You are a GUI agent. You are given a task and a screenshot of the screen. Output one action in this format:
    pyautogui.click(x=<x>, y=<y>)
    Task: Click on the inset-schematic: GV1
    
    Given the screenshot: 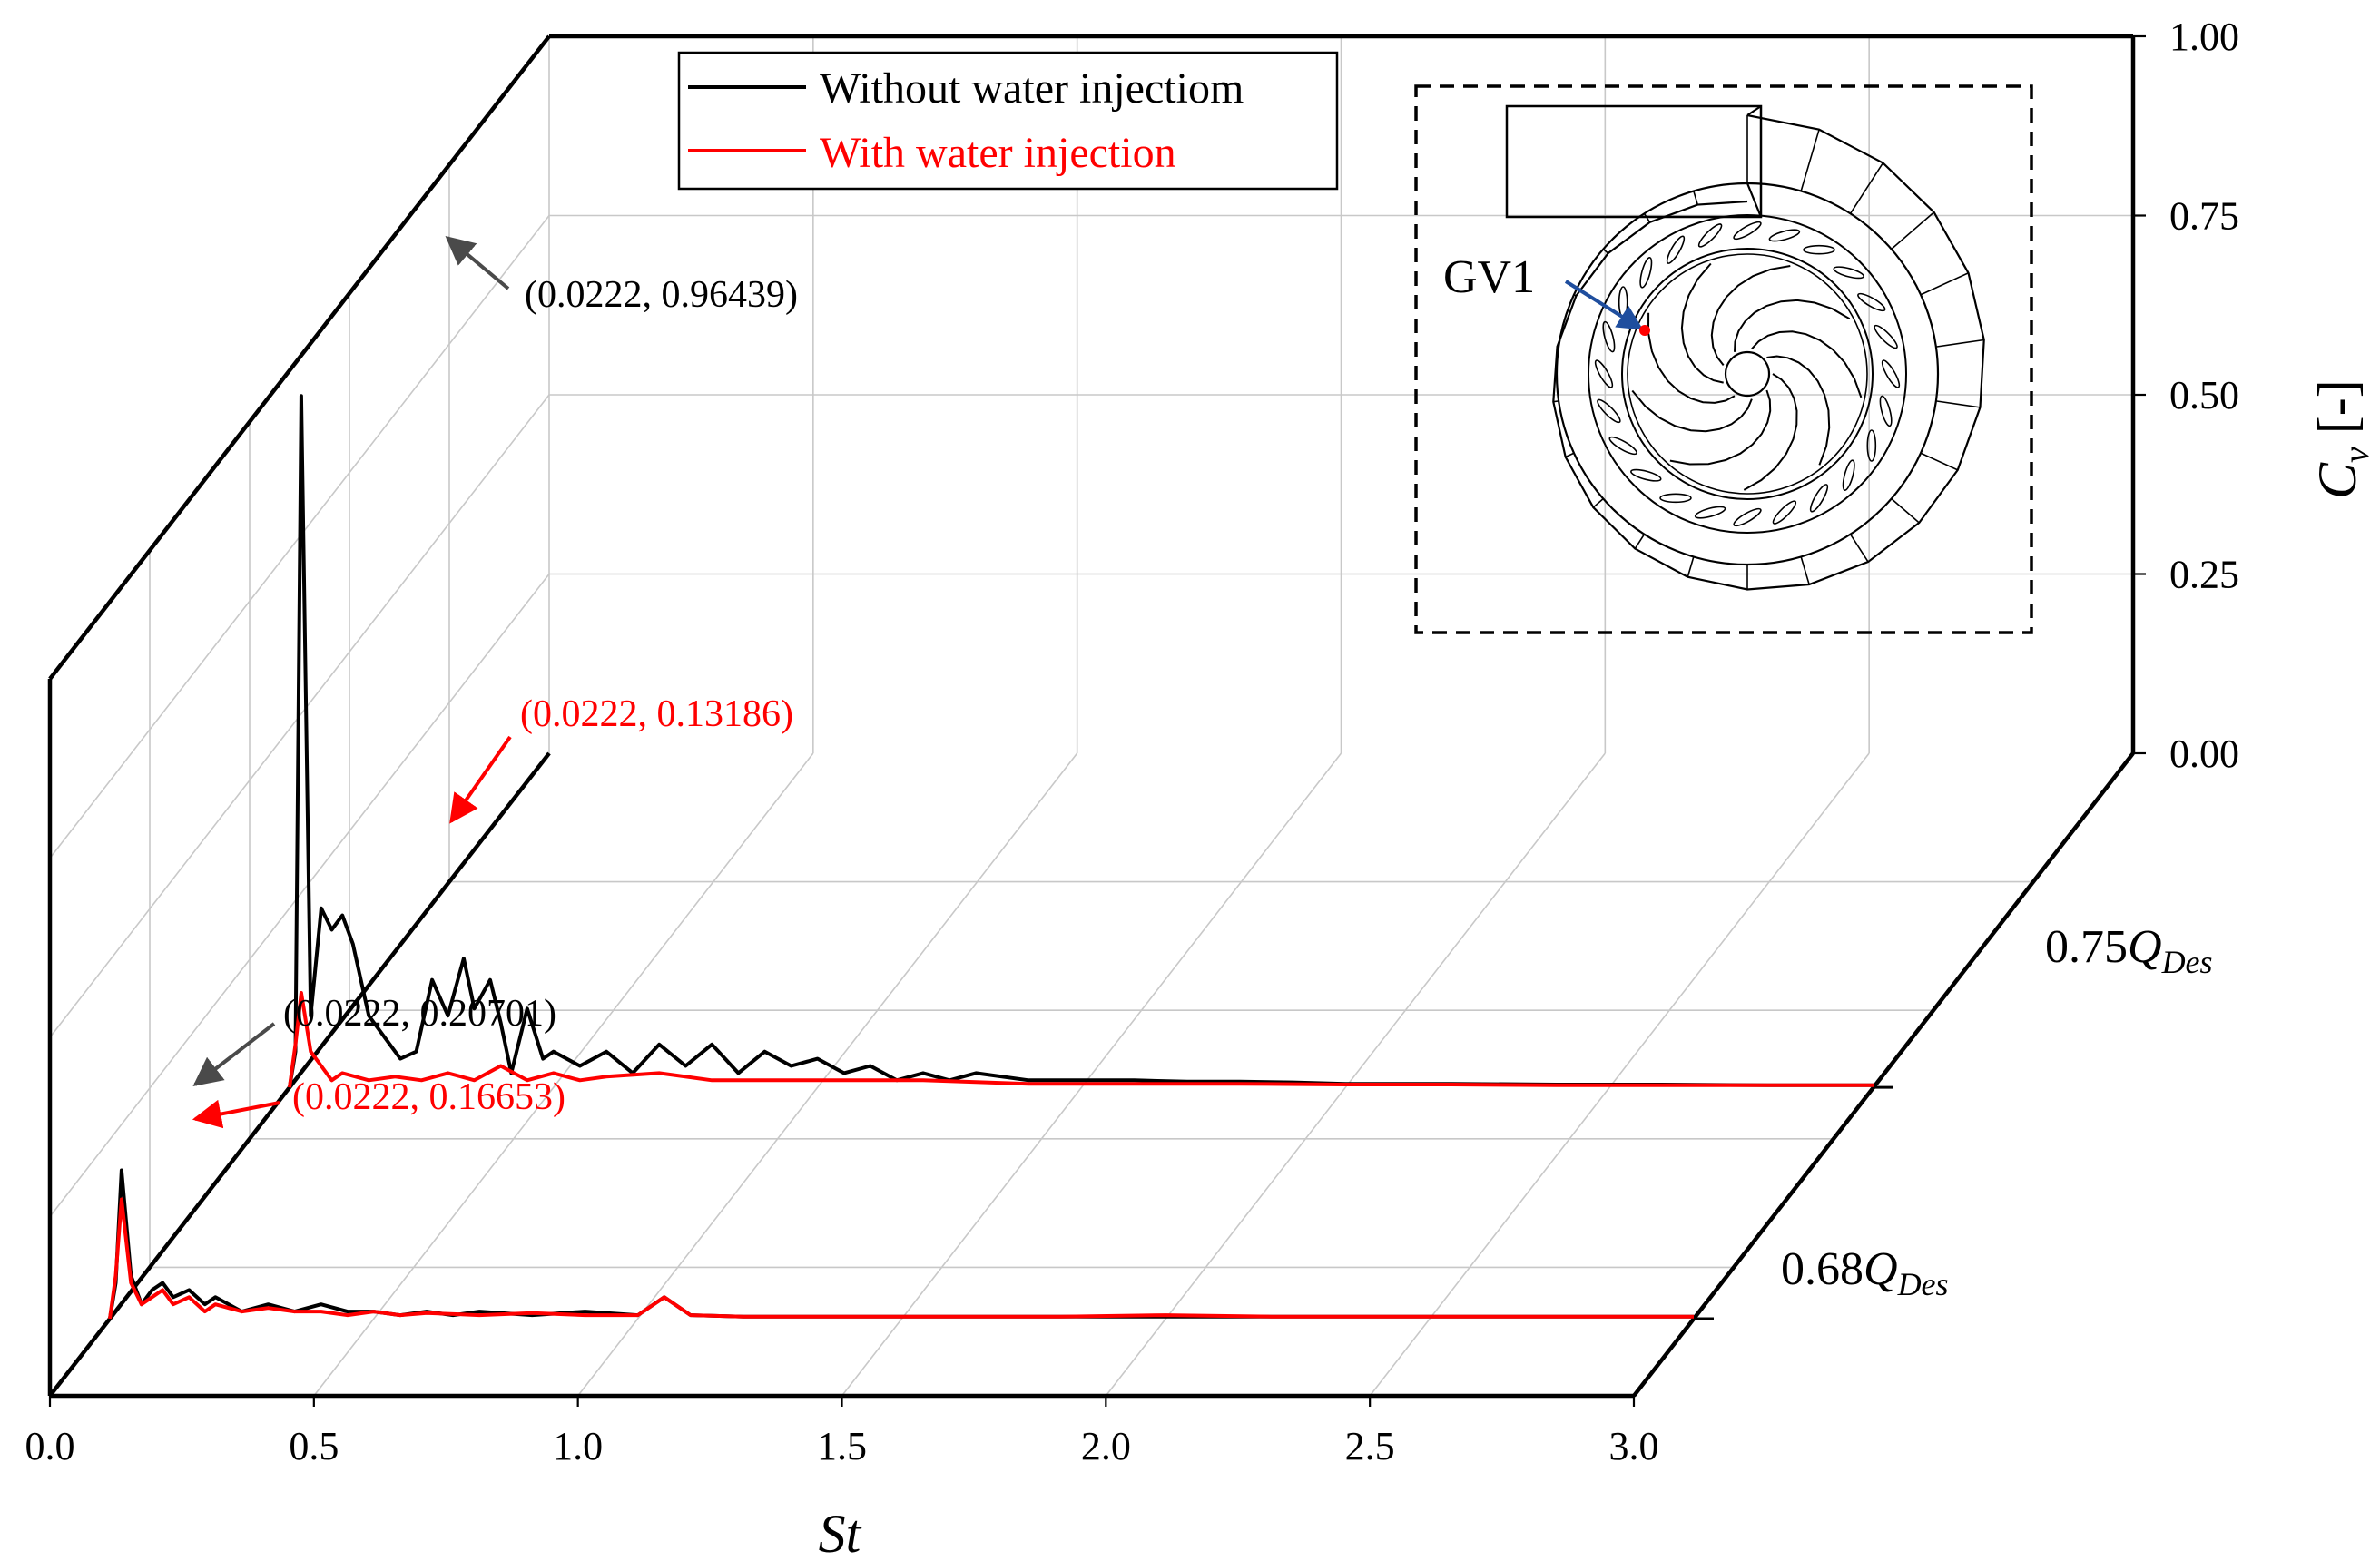 What is the action you would take?
    pyautogui.click(x=1723, y=359)
    